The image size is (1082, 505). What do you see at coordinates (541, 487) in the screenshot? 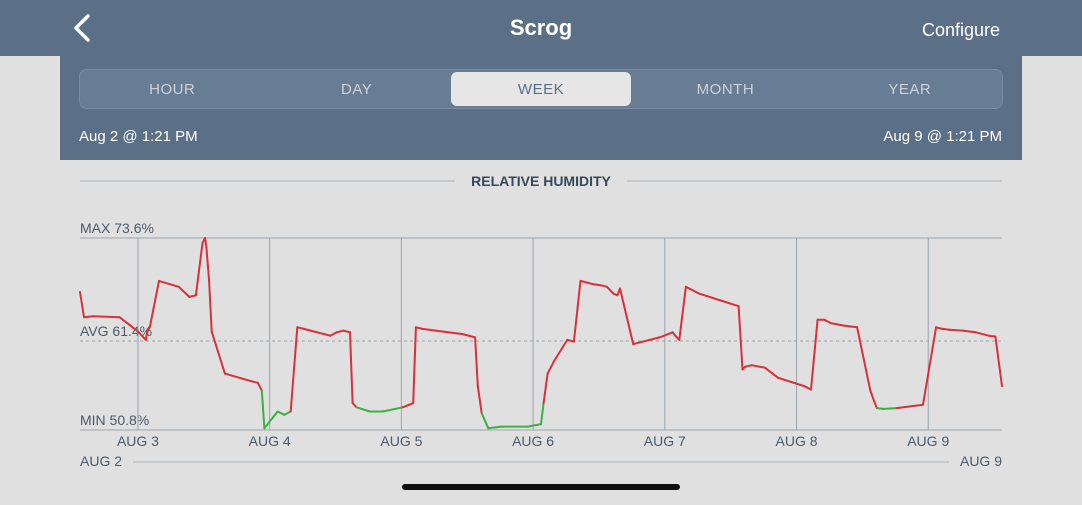
I see `home-indicator` at bounding box center [541, 487].